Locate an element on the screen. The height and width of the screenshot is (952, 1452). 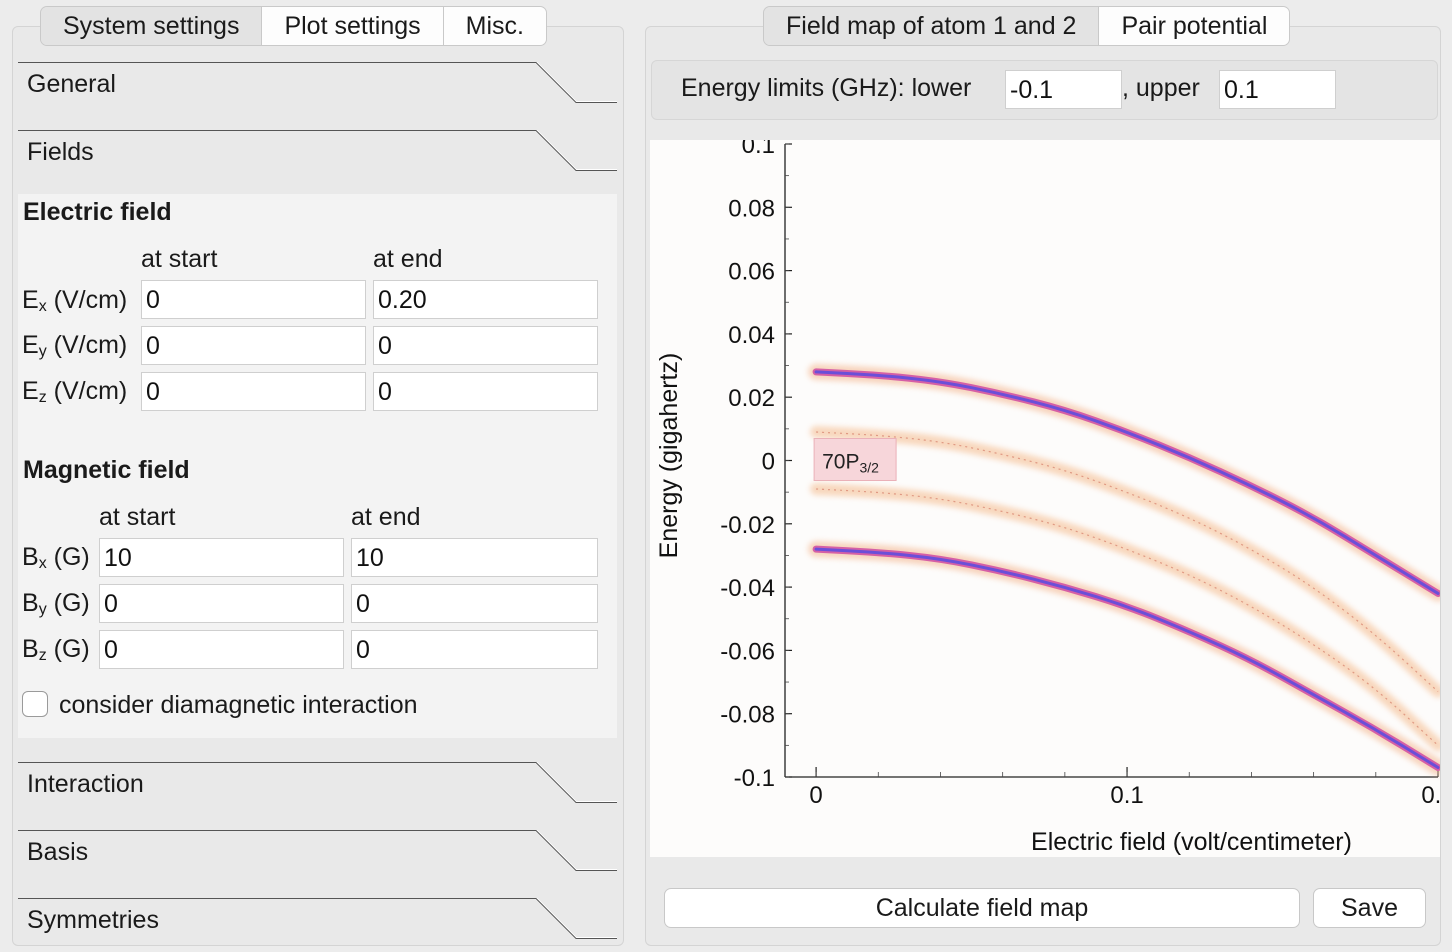
electric-col-start: at start is located at coordinates (179, 259).